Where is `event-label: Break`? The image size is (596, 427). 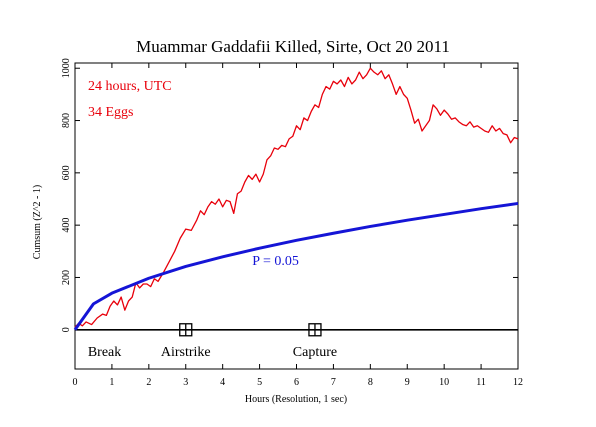 event-label: Break is located at coordinates (104, 352).